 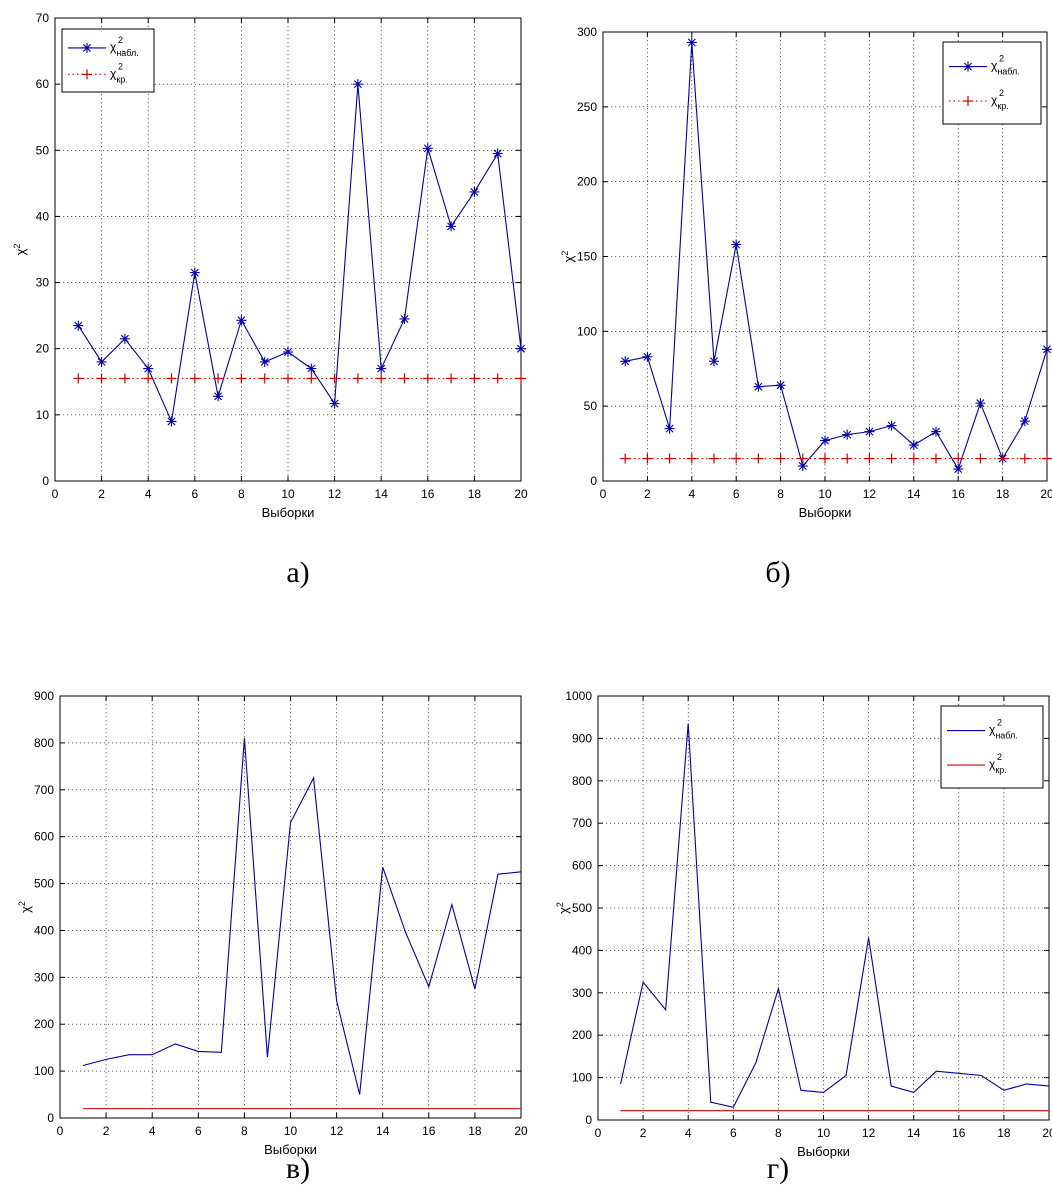 What do you see at coordinates (587, 257) in the screenshot?
I see `y-tick-label: 150` at bounding box center [587, 257].